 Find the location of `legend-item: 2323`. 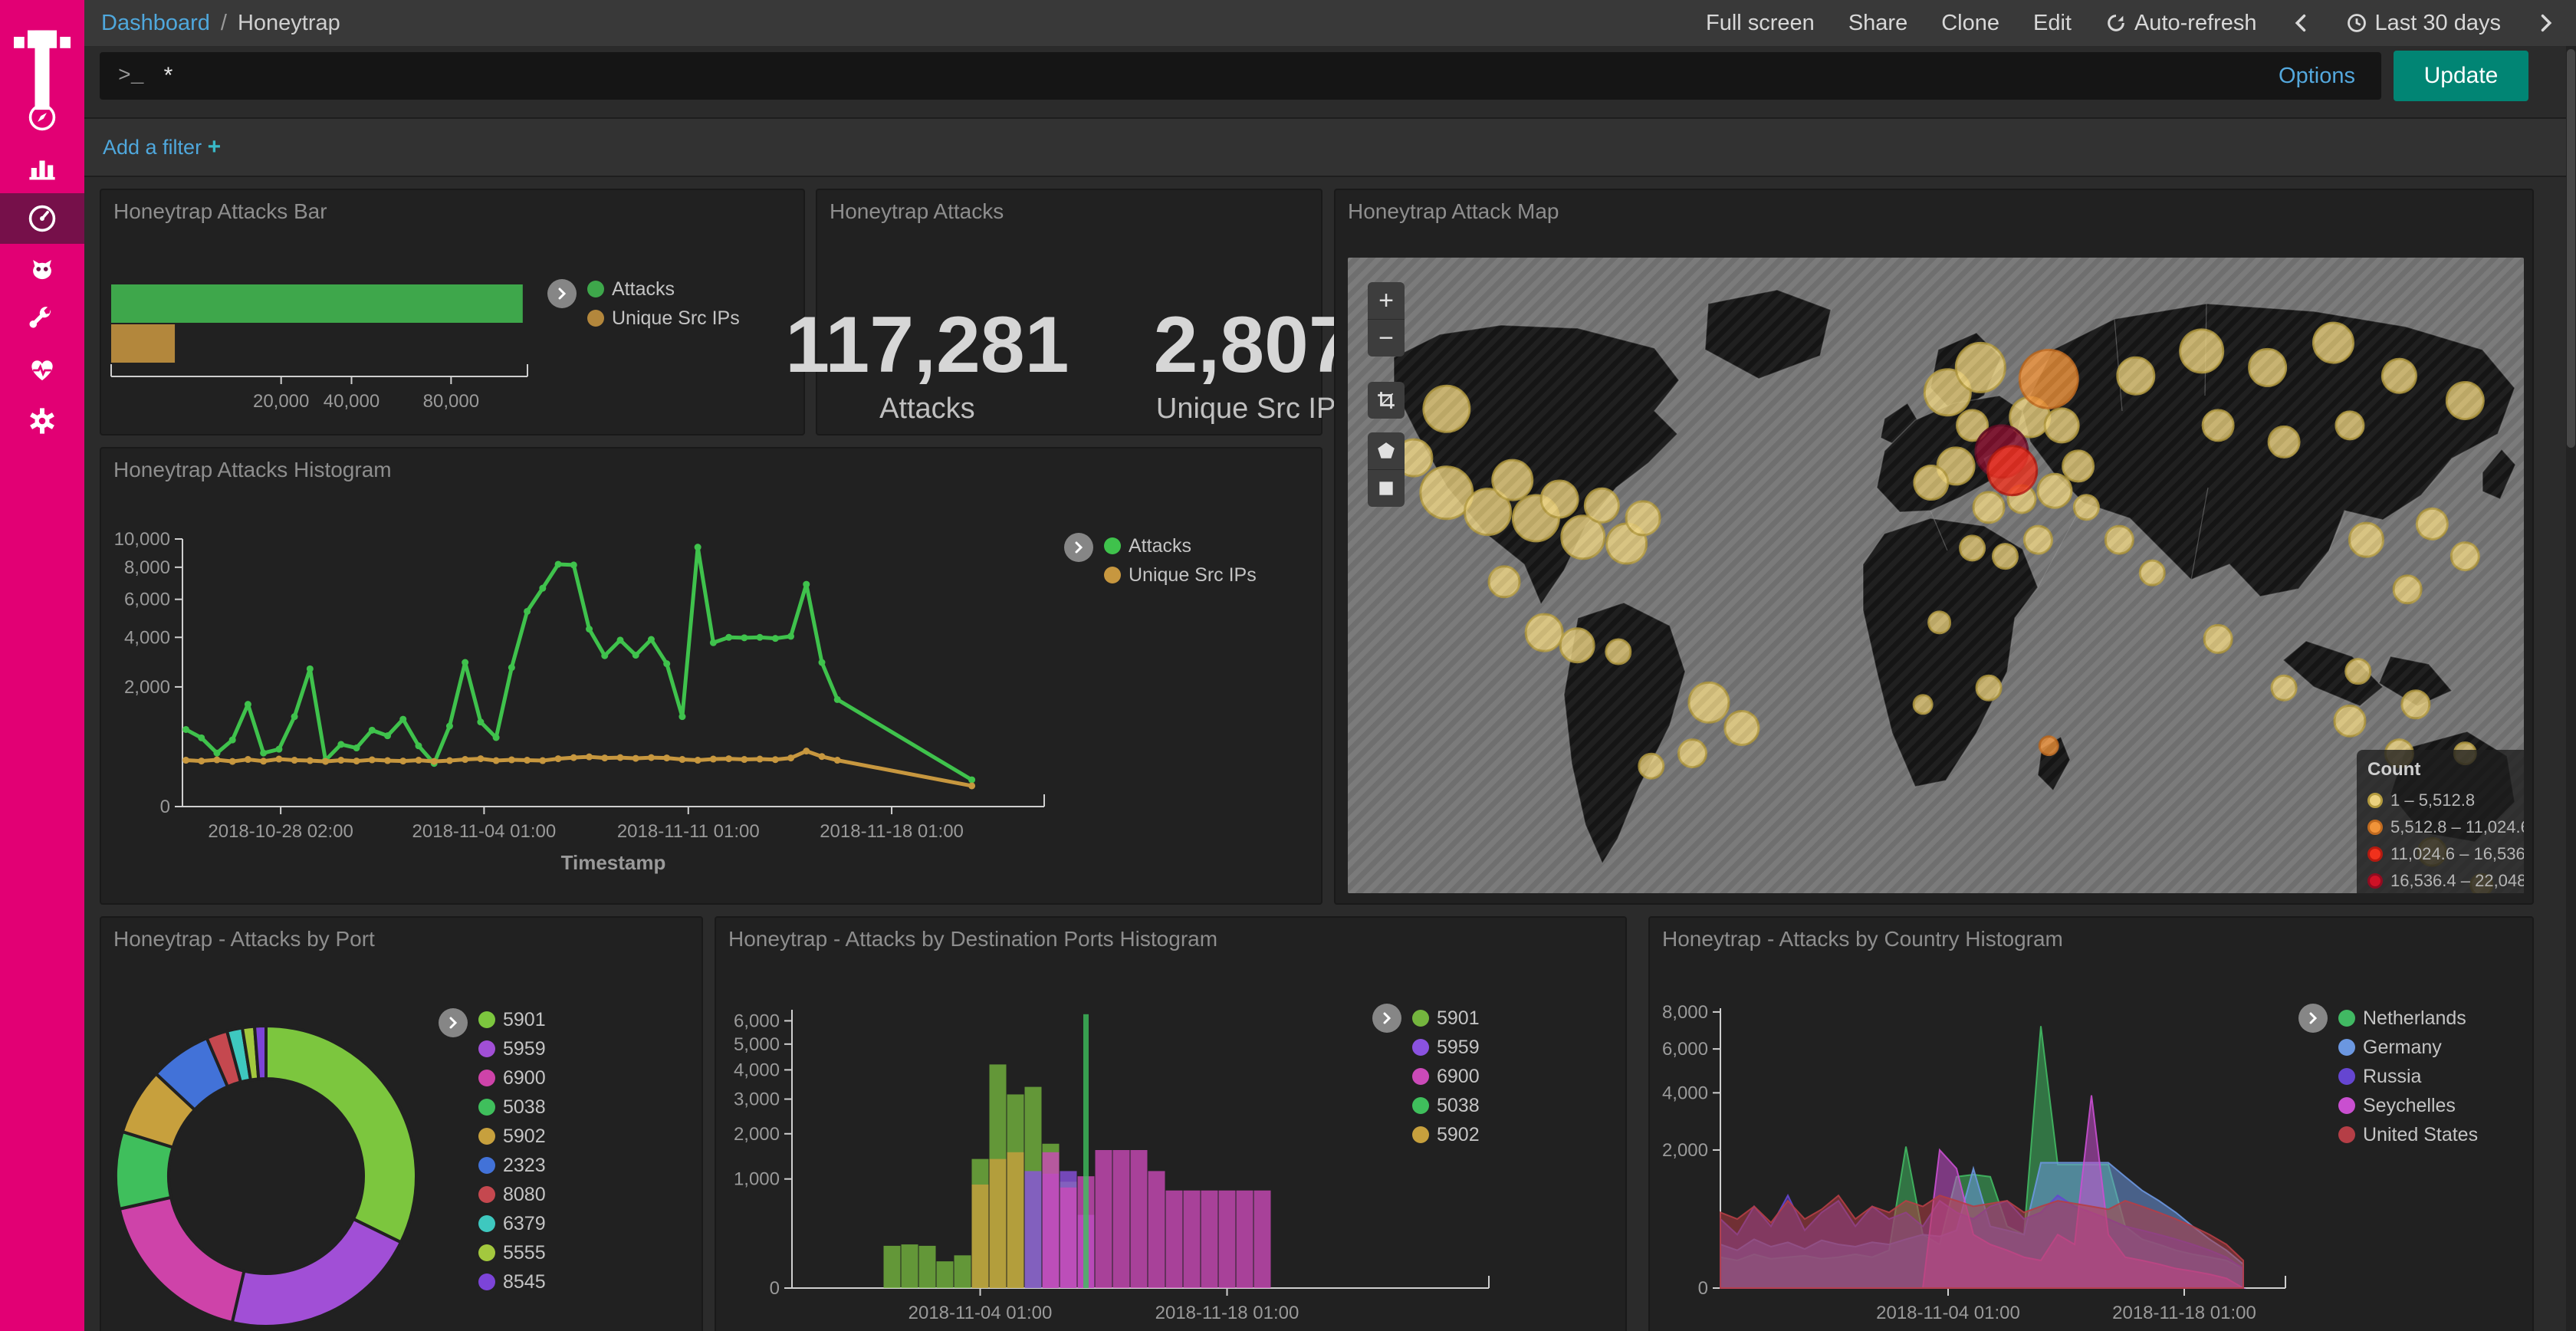

legend-item: 2323 is located at coordinates (512, 1165).